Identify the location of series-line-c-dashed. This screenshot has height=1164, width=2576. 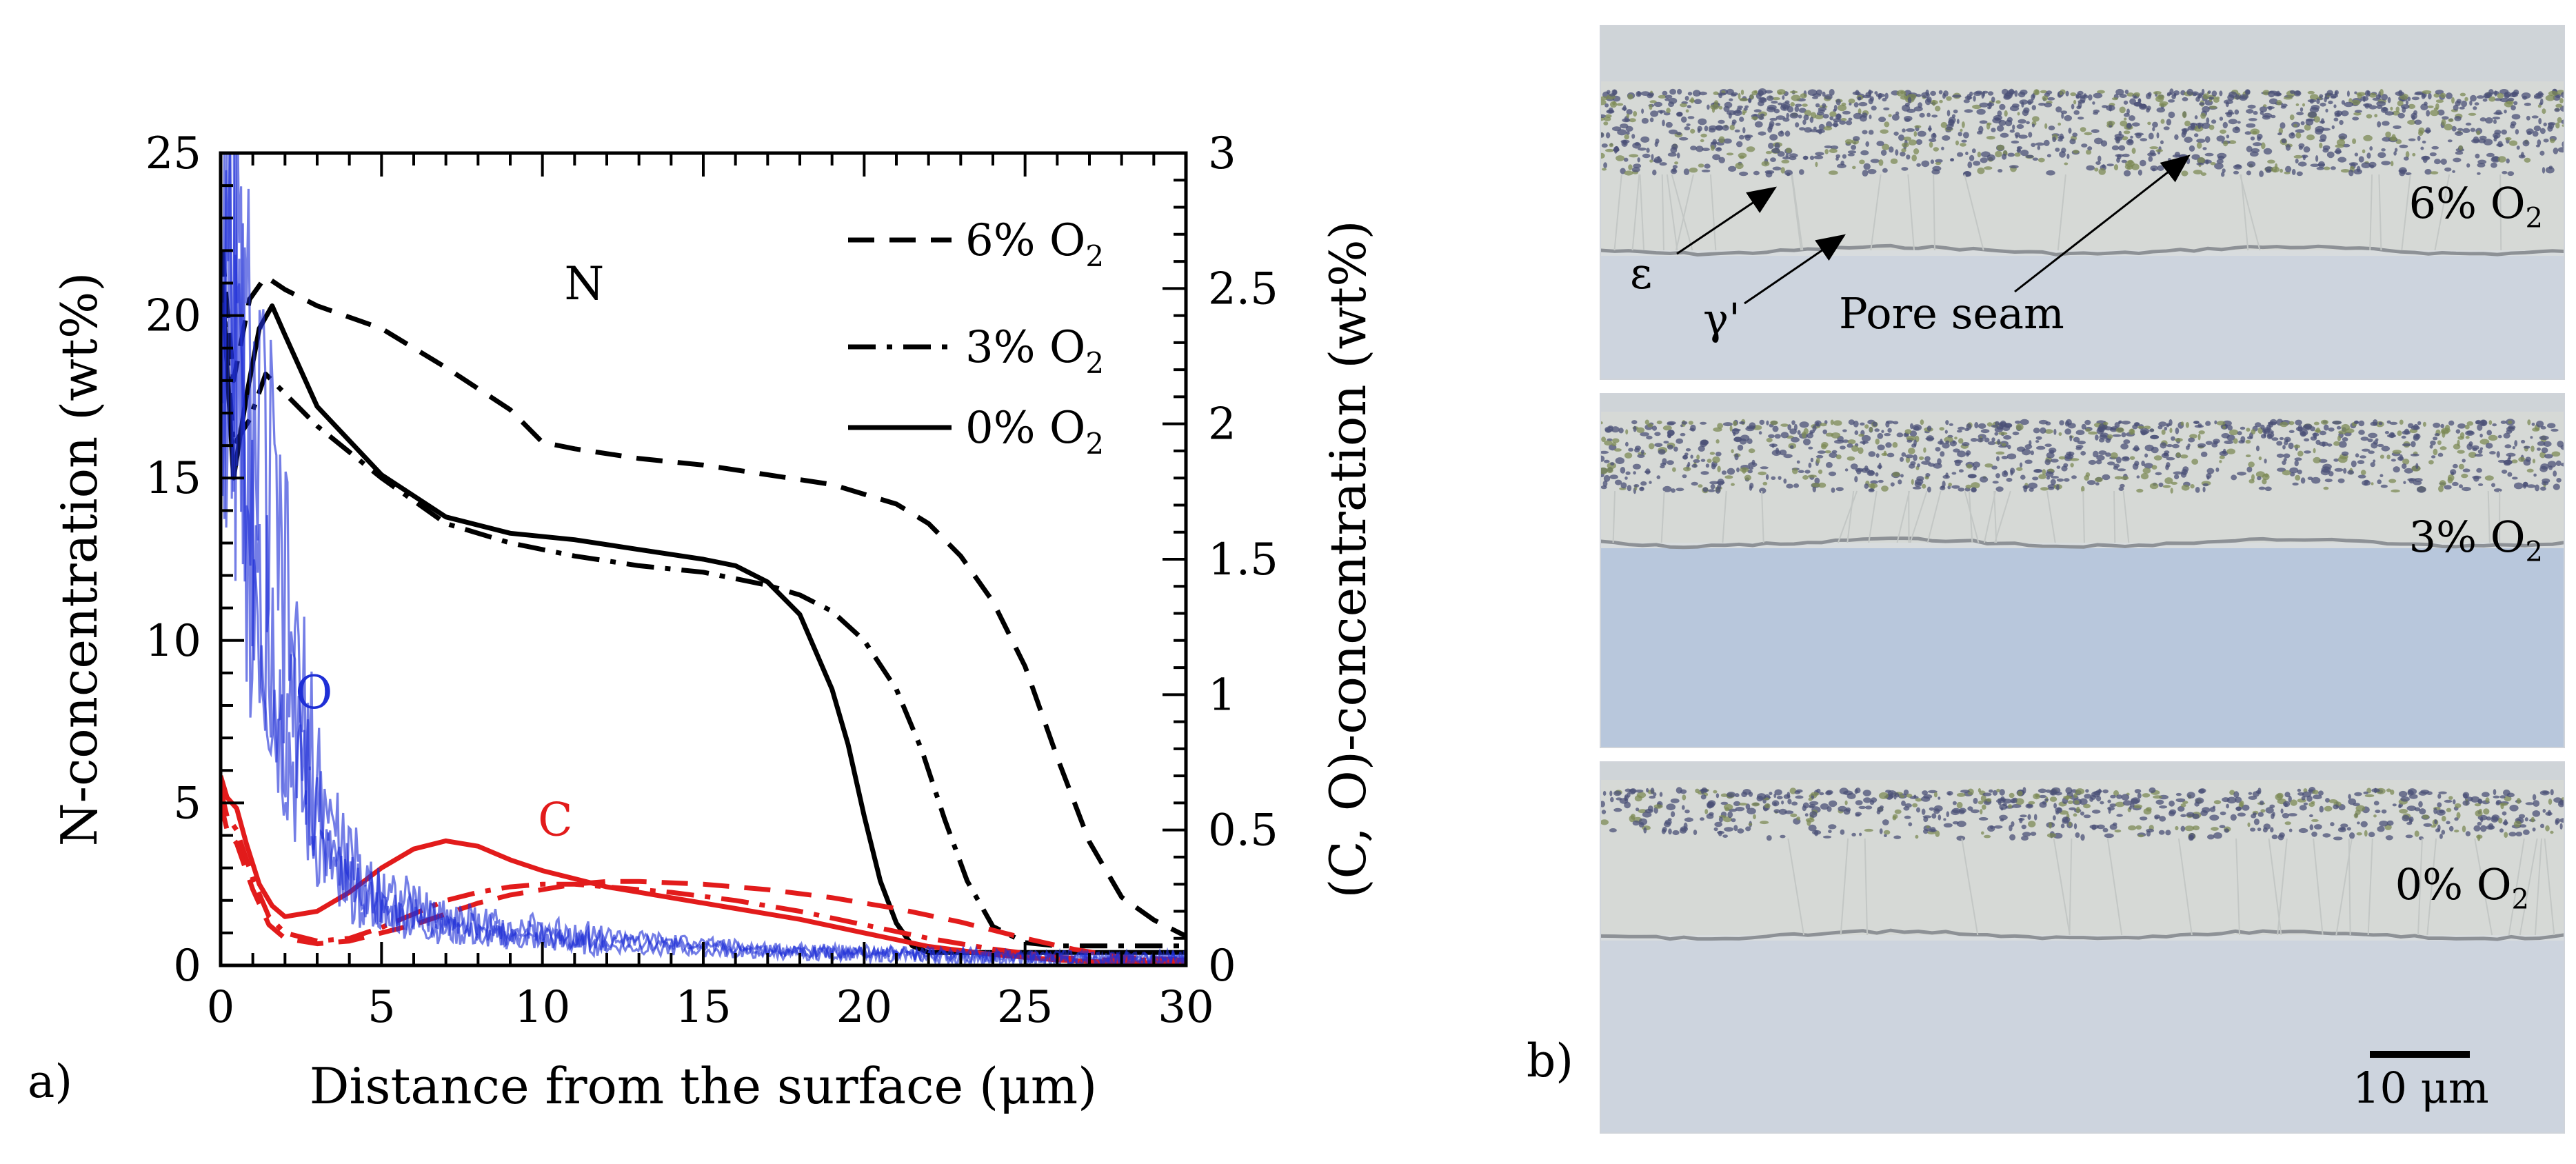
(703, 882).